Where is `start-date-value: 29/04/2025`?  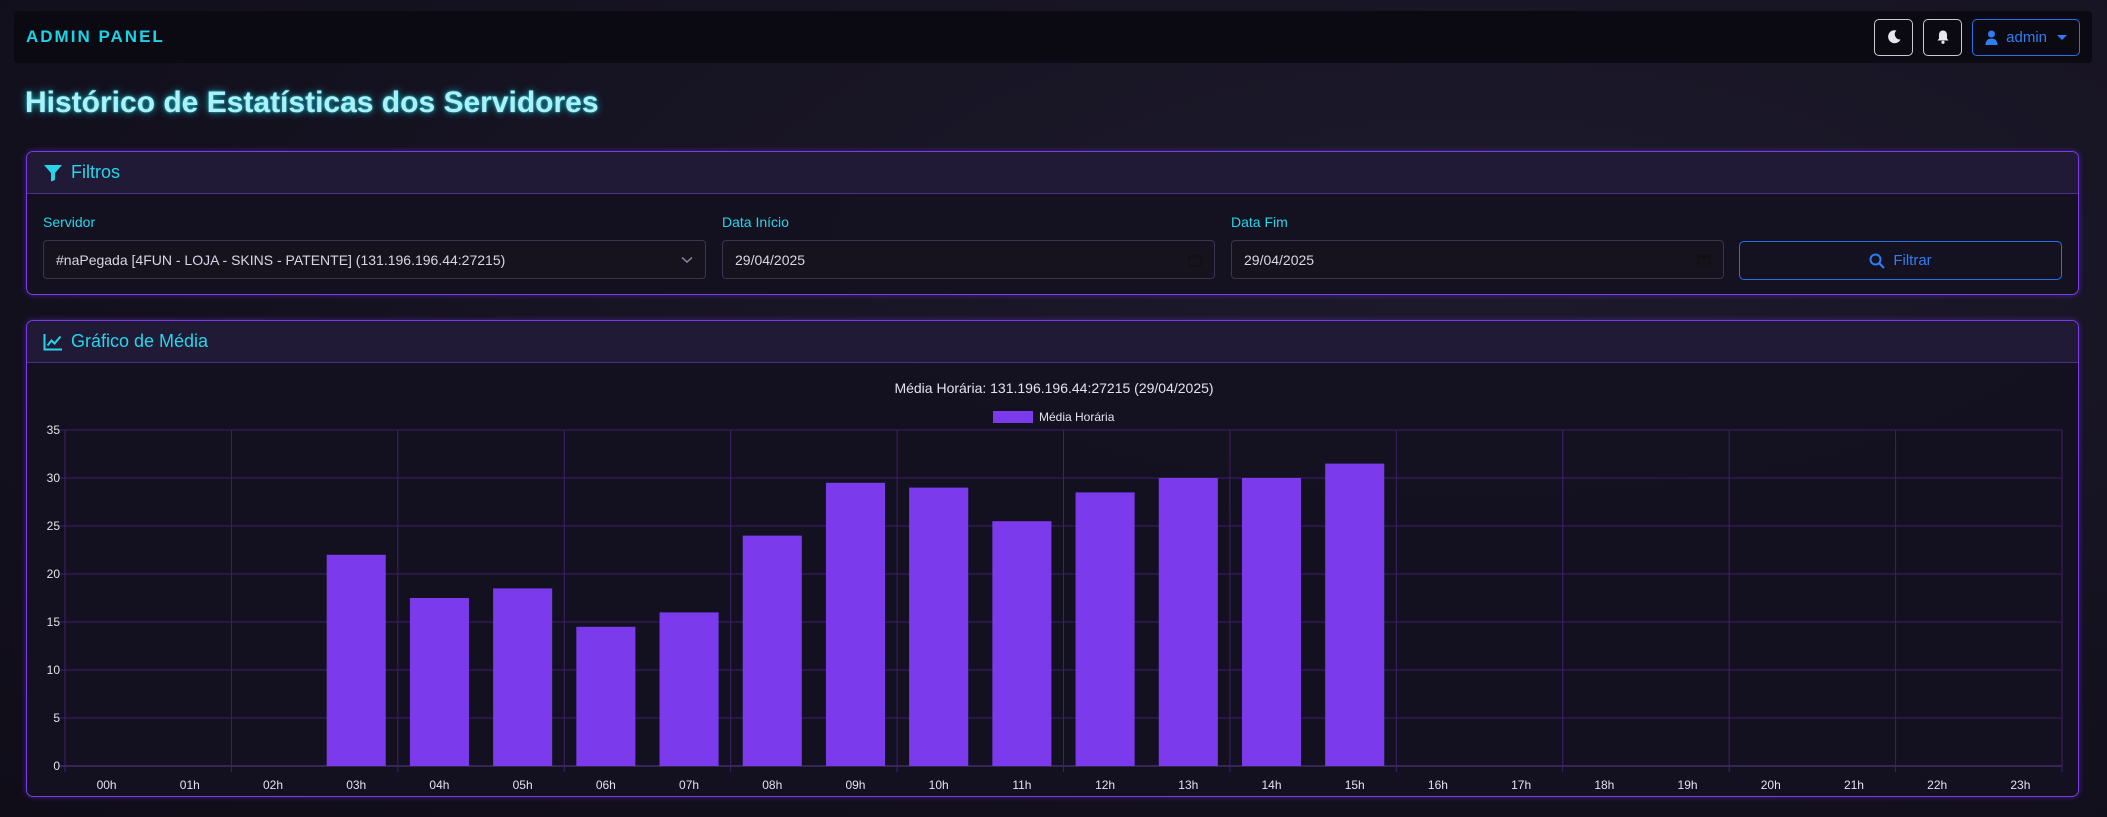 start-date-value: 29/04/2025 is located at coordinates (770, 259).